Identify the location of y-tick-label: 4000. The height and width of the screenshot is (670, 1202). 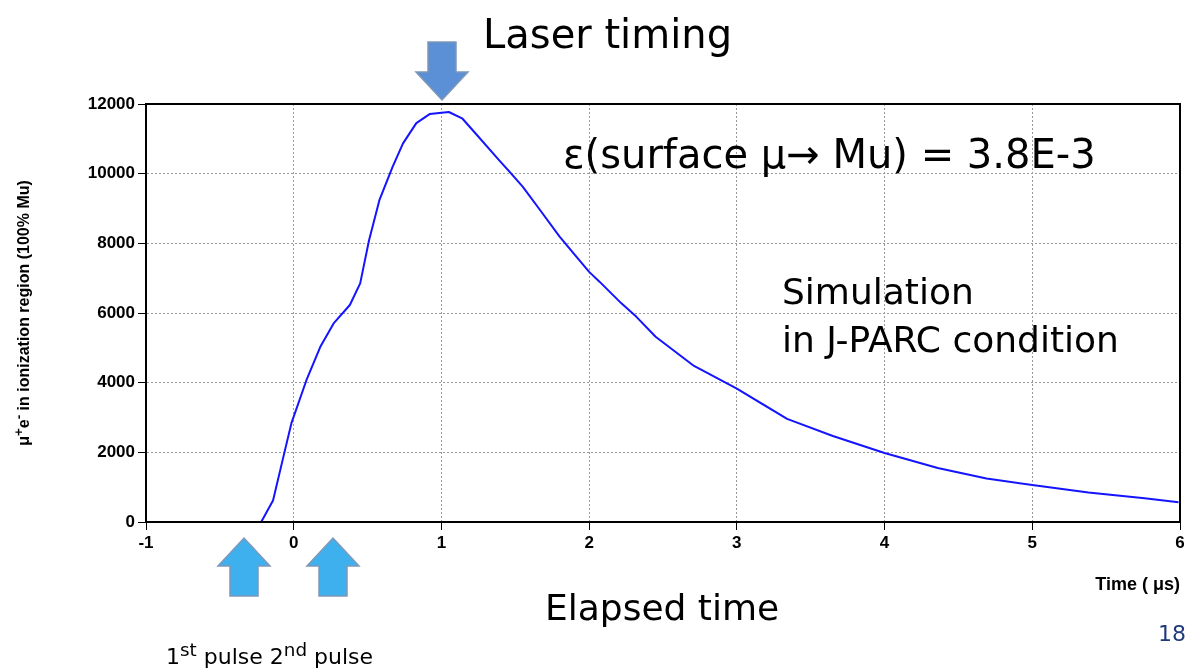
(116, 382).